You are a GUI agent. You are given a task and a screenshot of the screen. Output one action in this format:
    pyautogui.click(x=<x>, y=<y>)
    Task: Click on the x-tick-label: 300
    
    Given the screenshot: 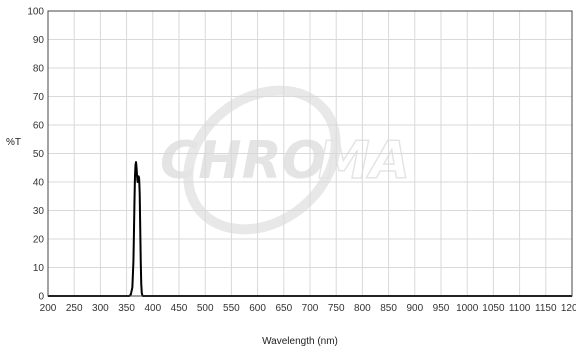 What is the action you would take?
    pyautogui.click(x=100, y=308)
    